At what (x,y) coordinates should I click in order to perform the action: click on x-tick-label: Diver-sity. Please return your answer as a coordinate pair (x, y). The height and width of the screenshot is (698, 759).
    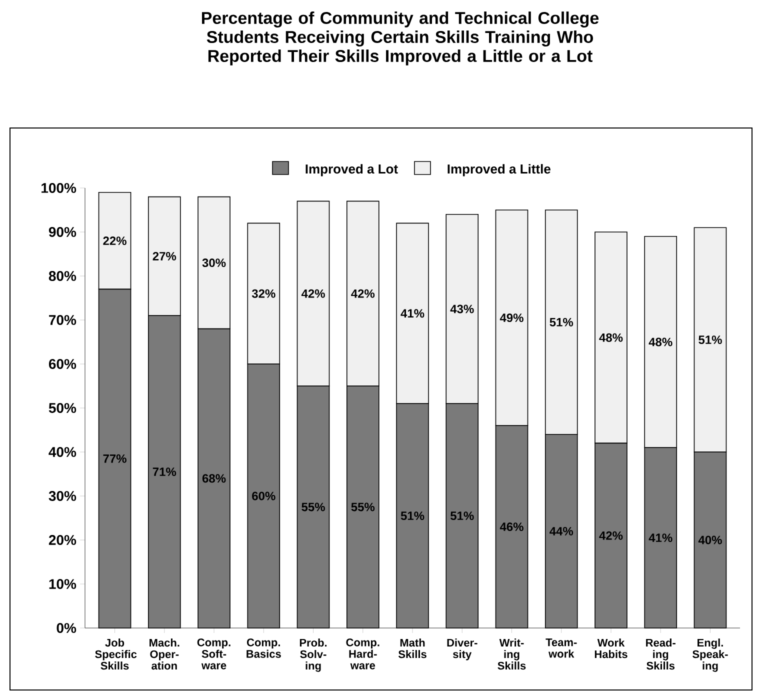
    Looking at the image, I should click on (462, 649).